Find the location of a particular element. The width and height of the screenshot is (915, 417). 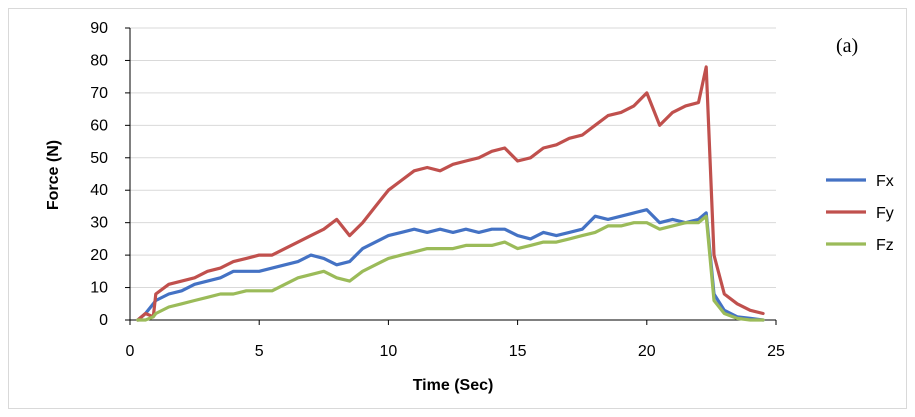

y-tick-label: 40 is located at coordinates (99, 190).